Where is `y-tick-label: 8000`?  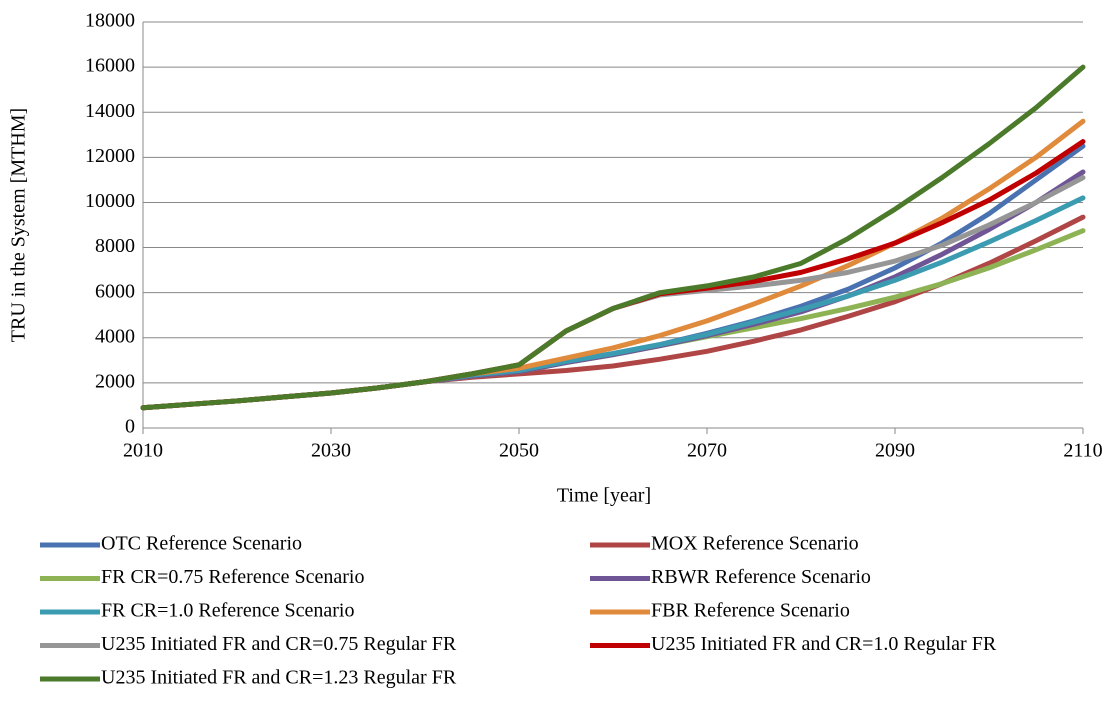 y-tick-label: 8000 is located at coordinates (115, 246).